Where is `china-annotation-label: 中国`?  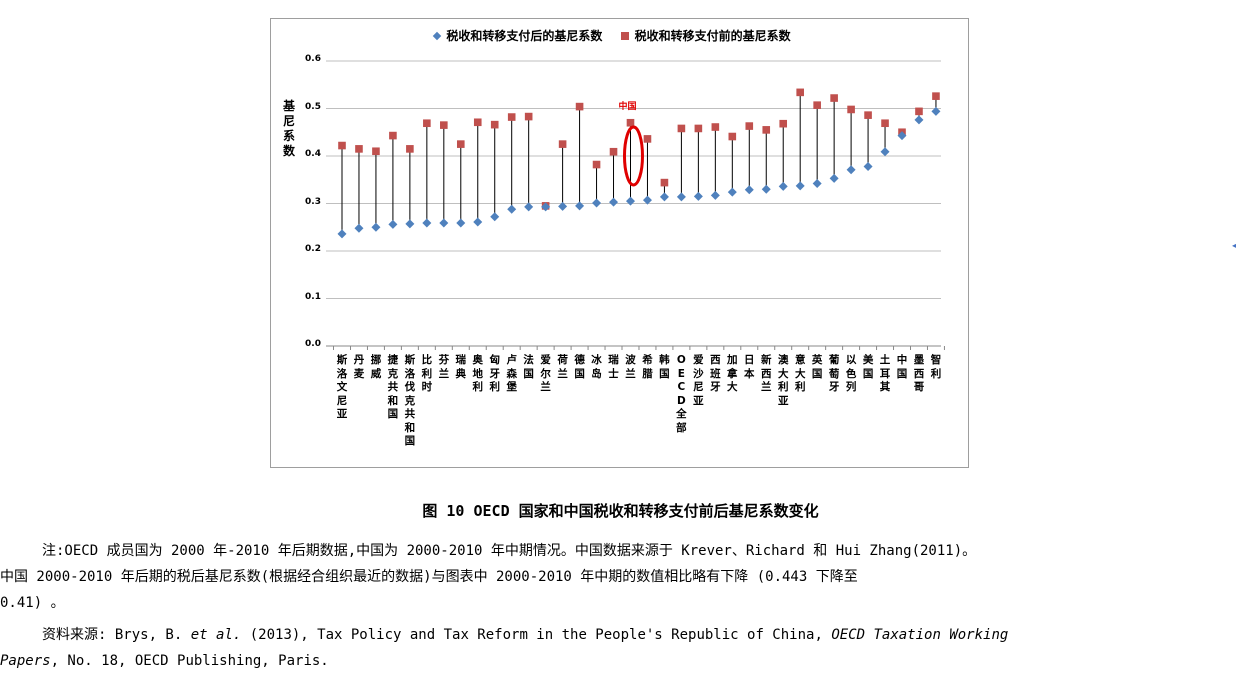 china-annotation-label: 中国 is located at coordinates (627, 106).